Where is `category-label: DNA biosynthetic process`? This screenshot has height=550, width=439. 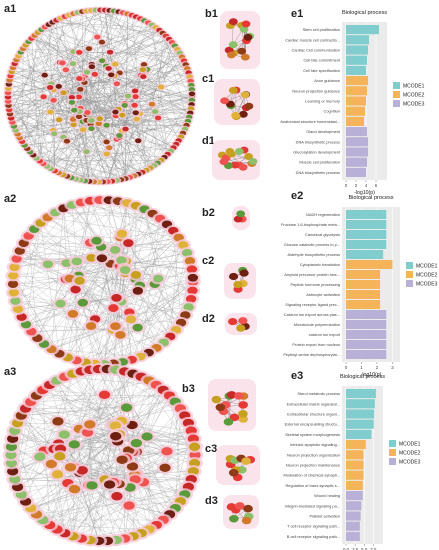 category-label: DNA biosynthetic process is located at coordinates (318, 141).